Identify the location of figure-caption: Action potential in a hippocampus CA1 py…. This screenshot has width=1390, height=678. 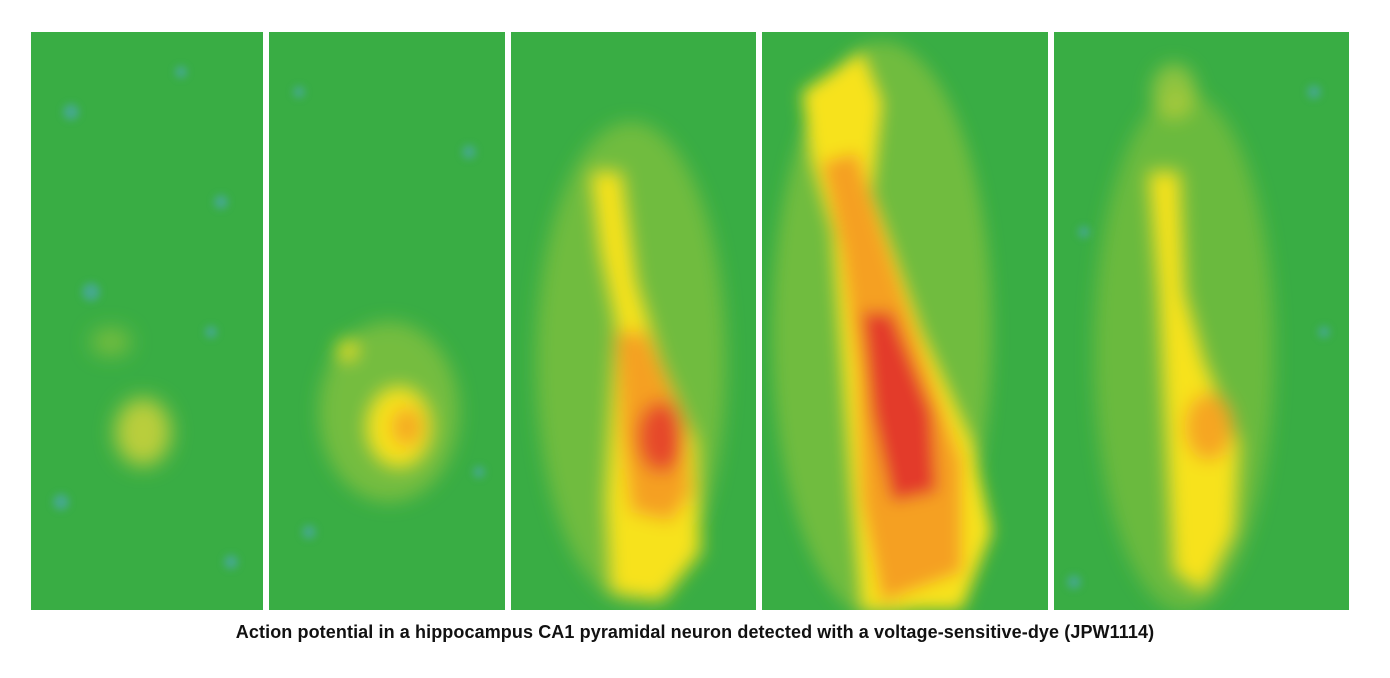
(695, 632).